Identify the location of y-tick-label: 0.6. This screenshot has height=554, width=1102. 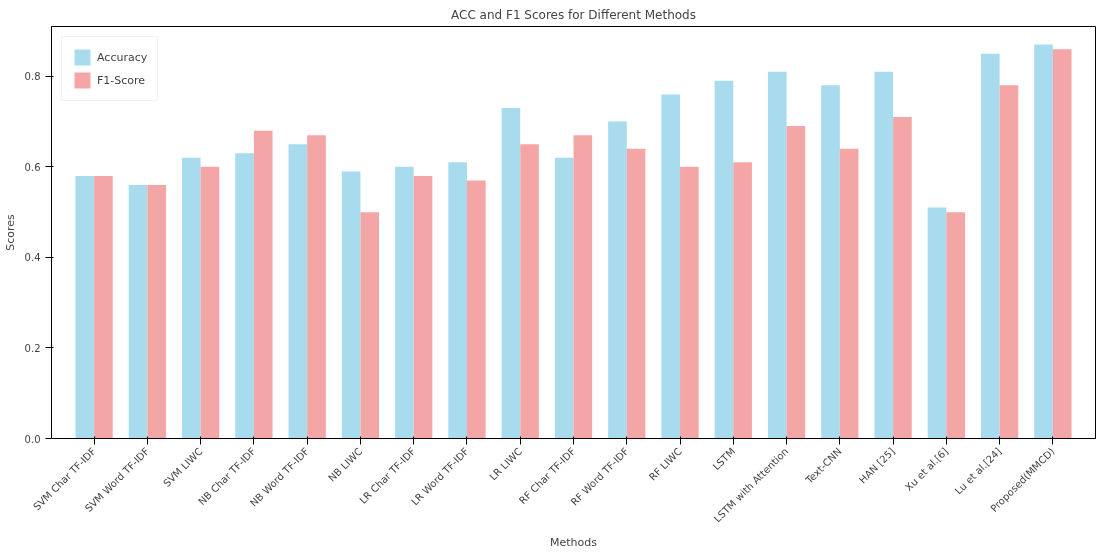
(32, 167).